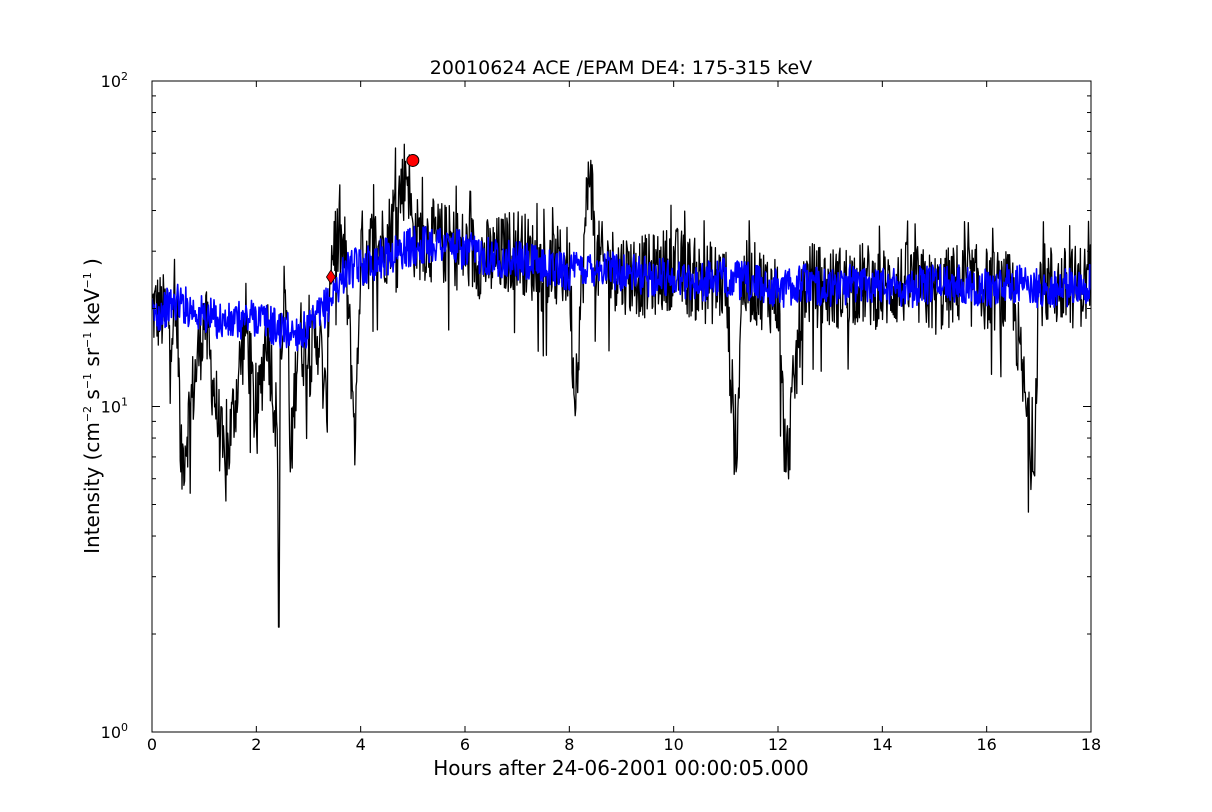 The height and width of the screenshot is (812, 1212). Describe the element at coordinates (114, 406) in the screenshot. I see `y-tick-label: 10¹` at that location.